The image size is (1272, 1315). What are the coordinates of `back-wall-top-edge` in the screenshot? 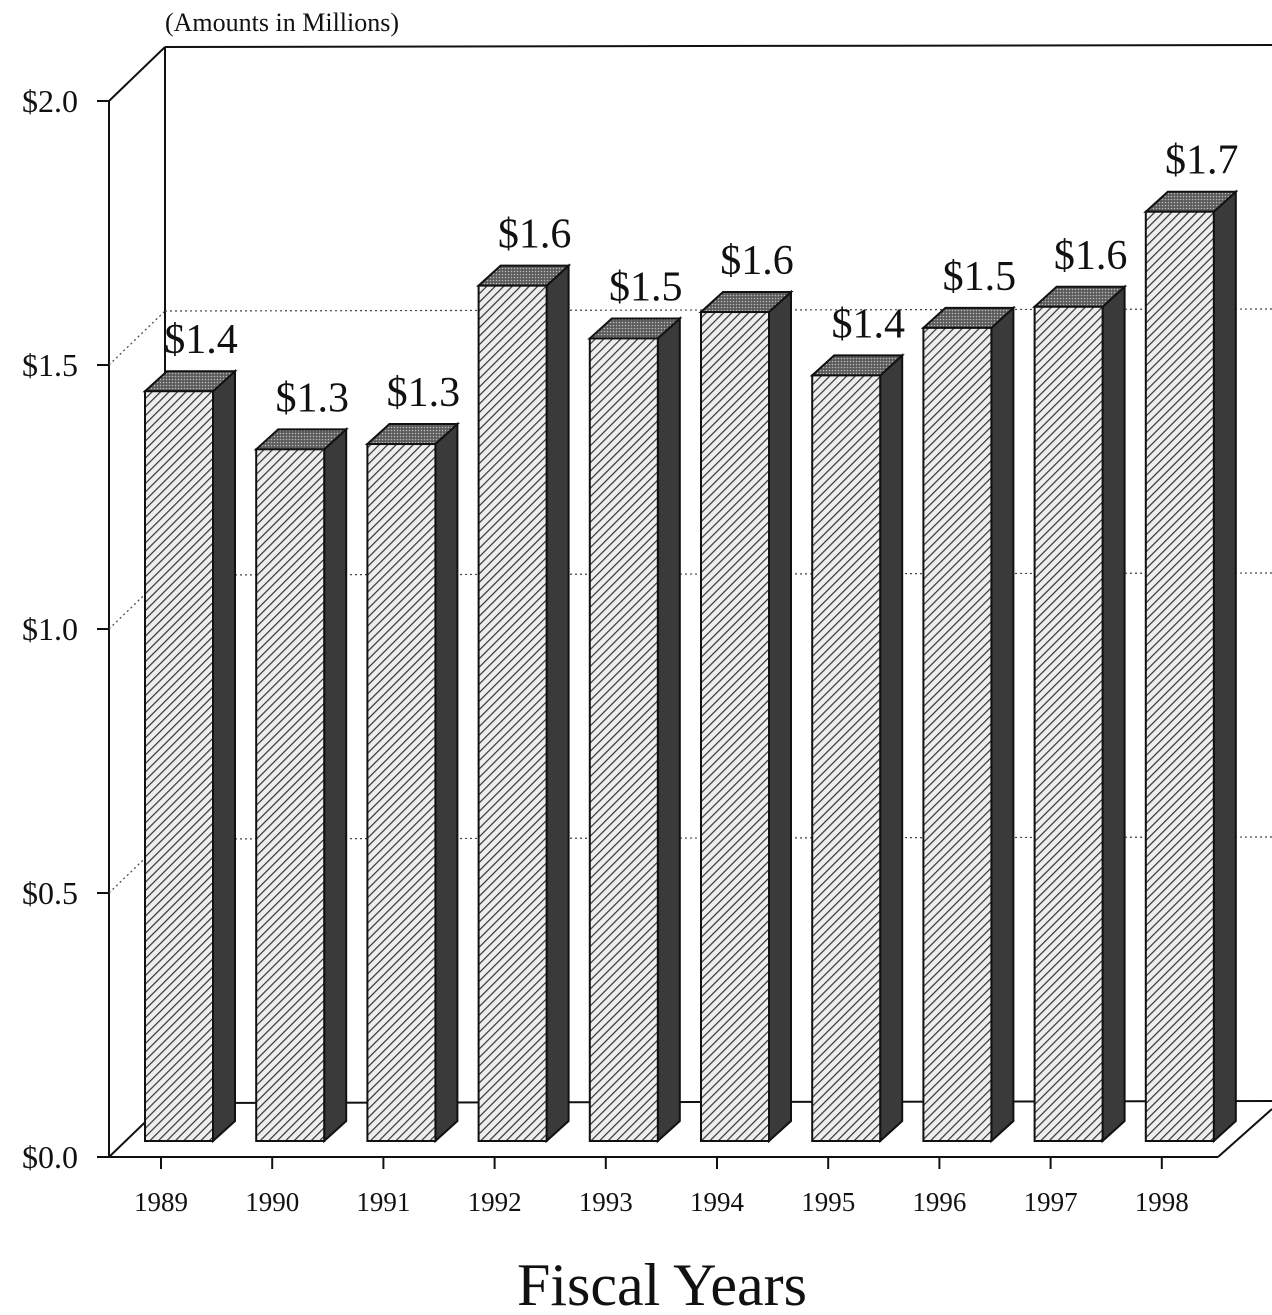 It's located at (718, 46).